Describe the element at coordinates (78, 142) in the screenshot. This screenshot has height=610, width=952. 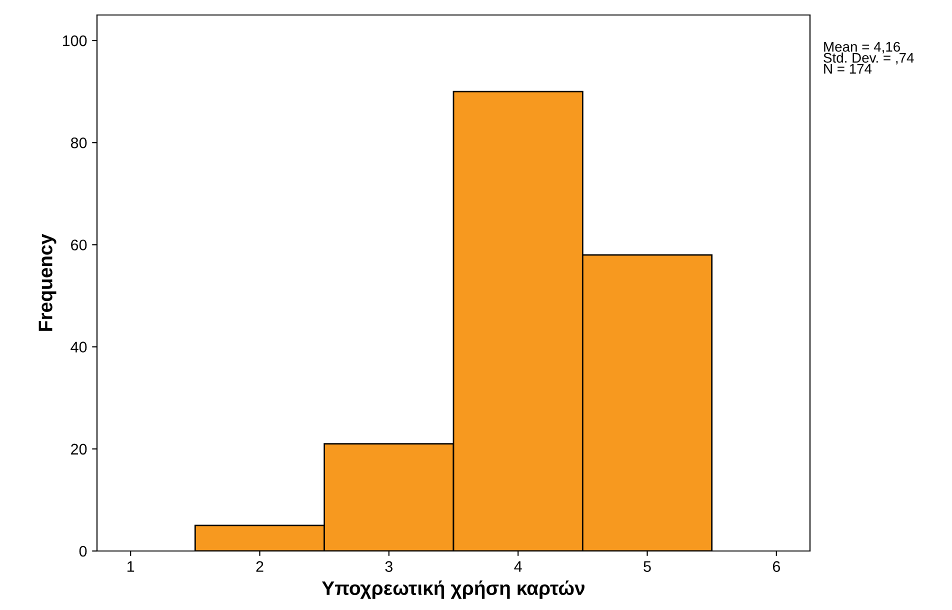
I see `y-tick-label: 80` at that location.